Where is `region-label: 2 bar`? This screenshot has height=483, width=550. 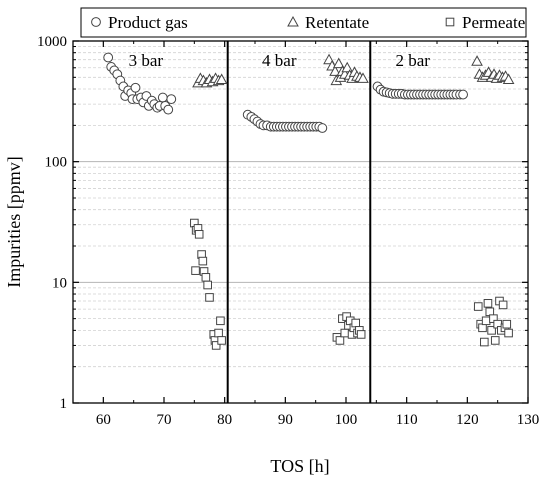
region-label: 2 bar is located at coordinates (412, 60).